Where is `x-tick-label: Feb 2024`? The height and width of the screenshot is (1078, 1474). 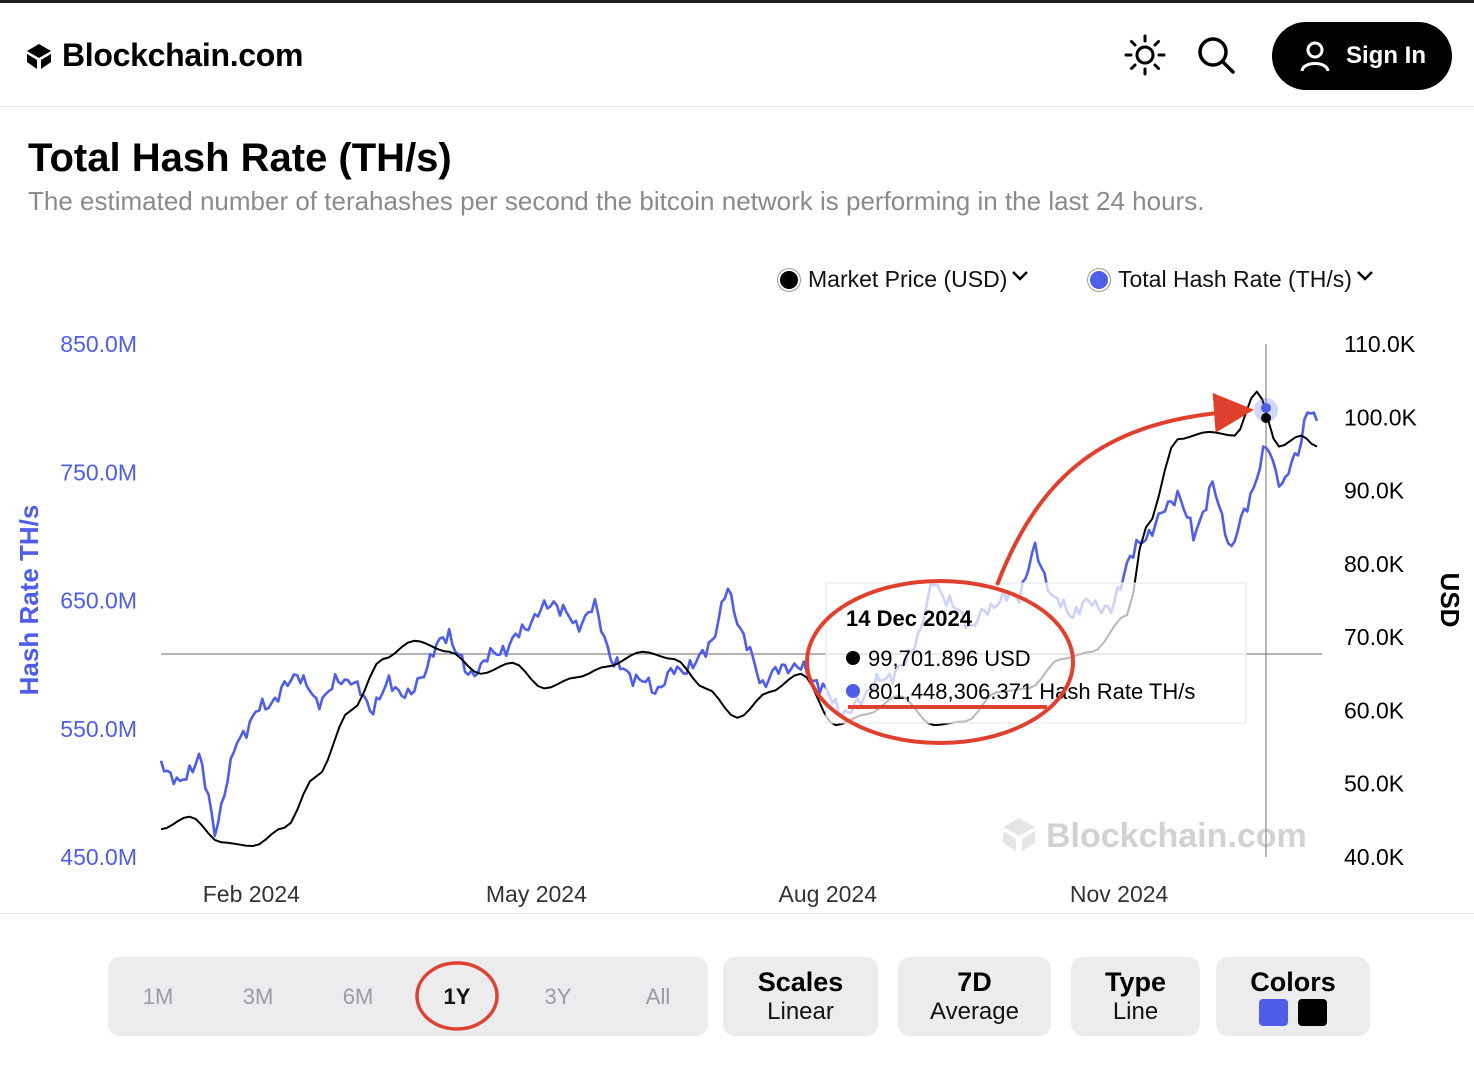
x-tick-label: Feb 2024 is located at coordinates (251, 894).